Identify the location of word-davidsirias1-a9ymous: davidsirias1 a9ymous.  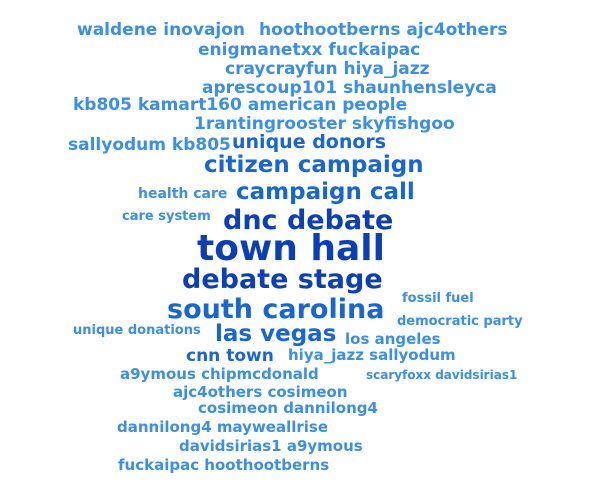
(271, 446).